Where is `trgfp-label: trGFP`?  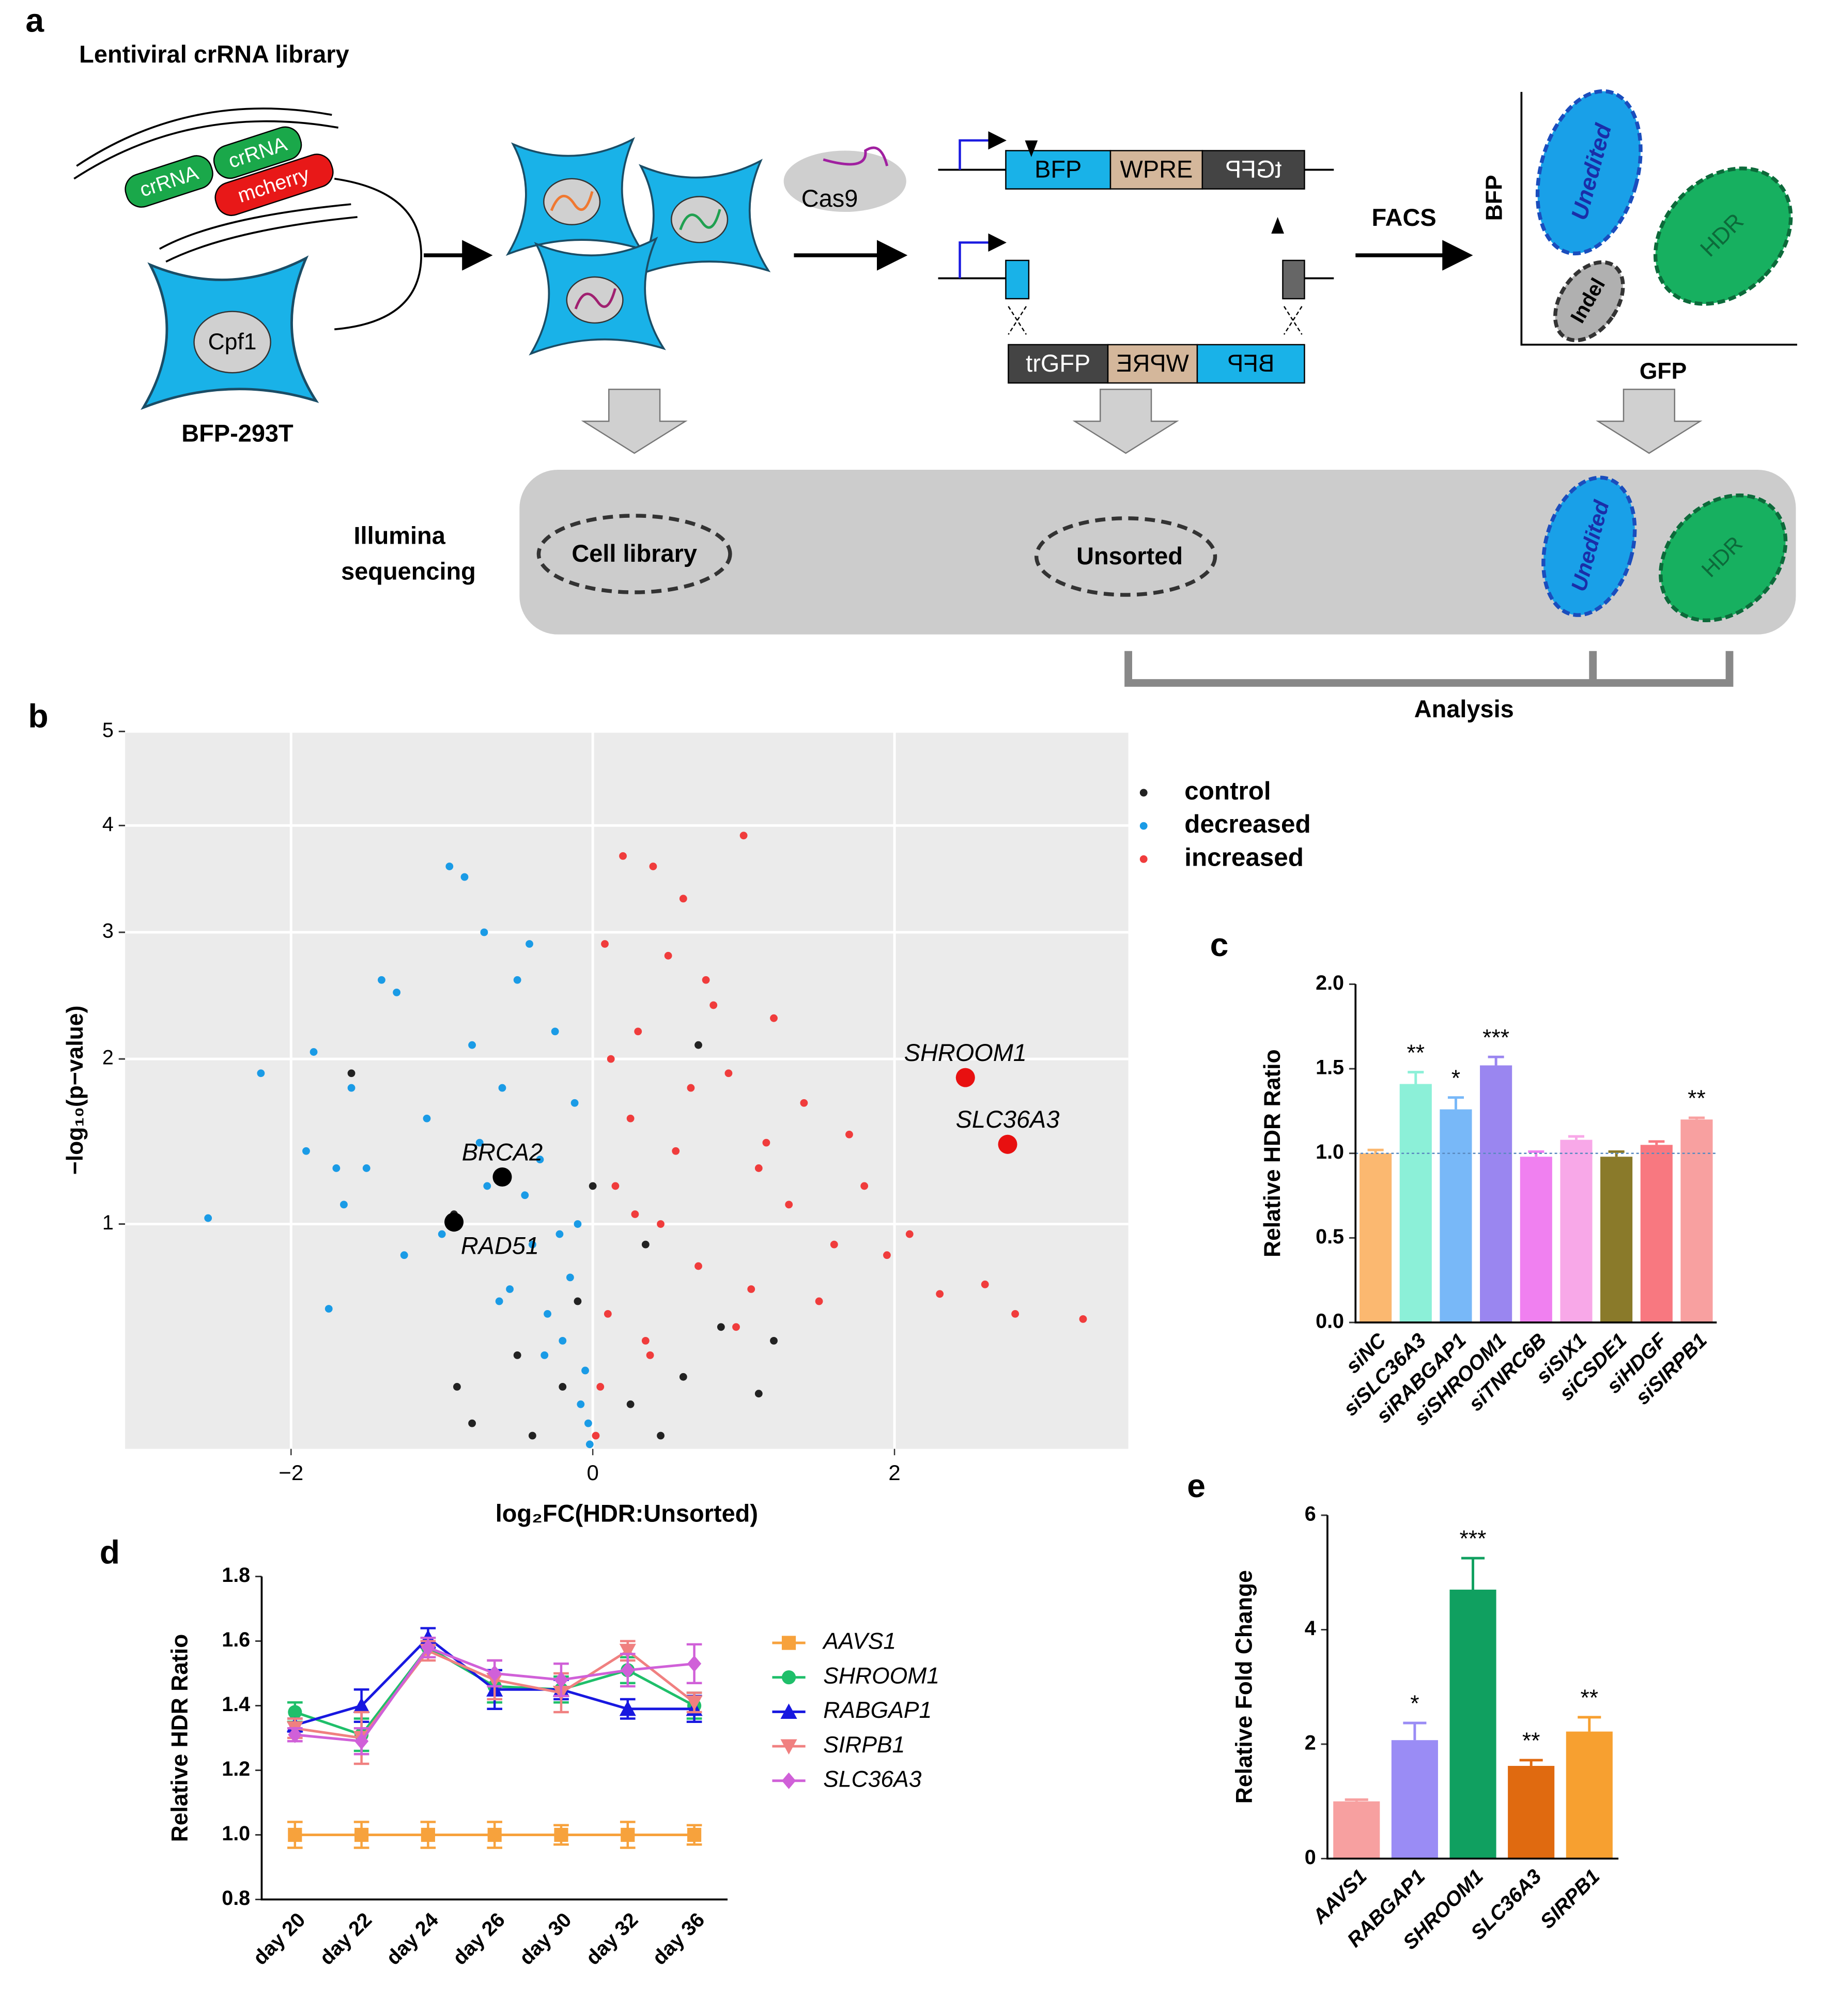 trgfp-label: trGFP is located at coordinates (1058, 363).